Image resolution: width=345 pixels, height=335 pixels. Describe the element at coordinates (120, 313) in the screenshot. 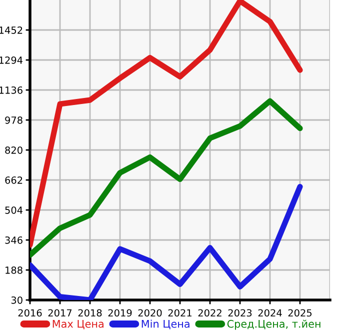

I see `x-tick-label: 2019` at that location.